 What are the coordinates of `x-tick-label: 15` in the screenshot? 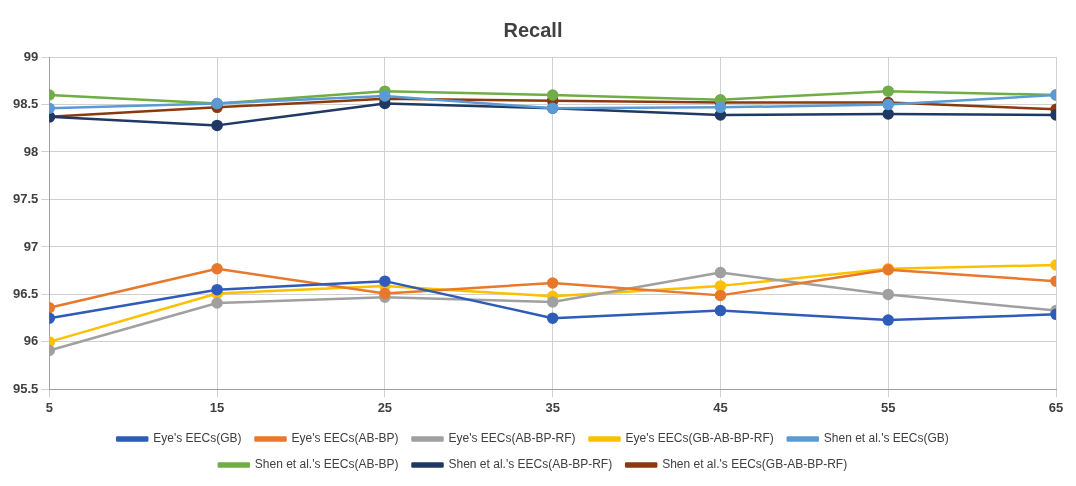 It's located at (217, 407).